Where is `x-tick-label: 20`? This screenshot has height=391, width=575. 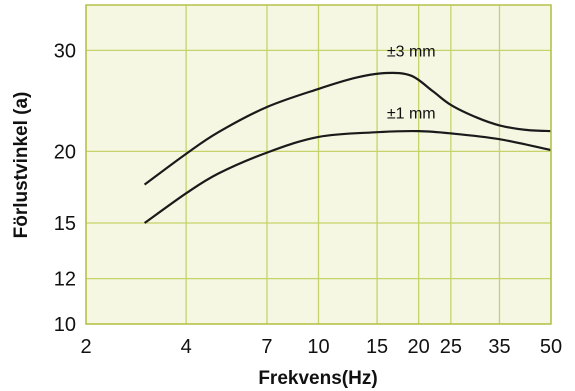 x-tick-label: 20 is located at coordinates (419, 347).